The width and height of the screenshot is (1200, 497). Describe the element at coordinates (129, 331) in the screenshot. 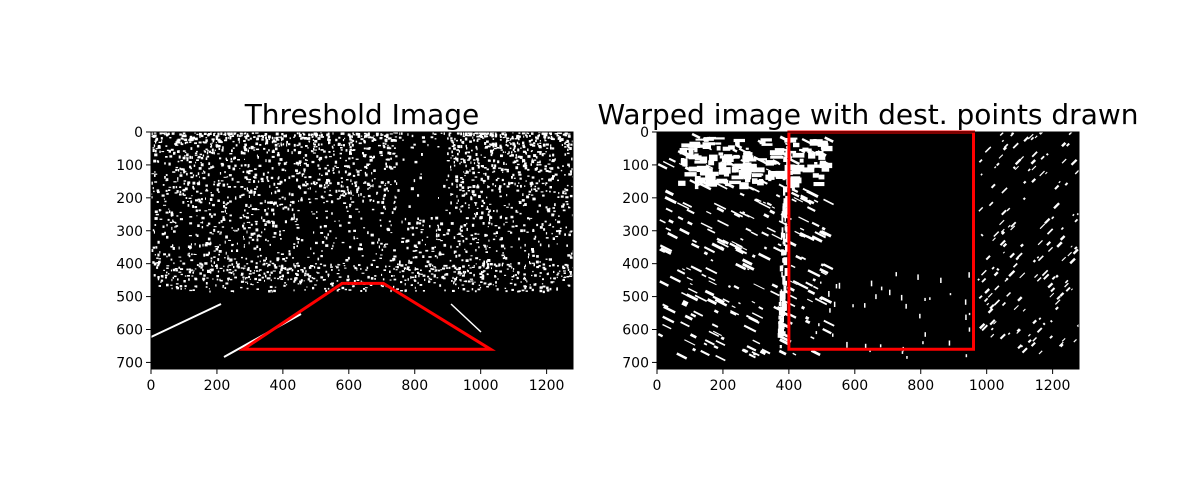

I see `threshold-y-tick-label: 600` at that location.